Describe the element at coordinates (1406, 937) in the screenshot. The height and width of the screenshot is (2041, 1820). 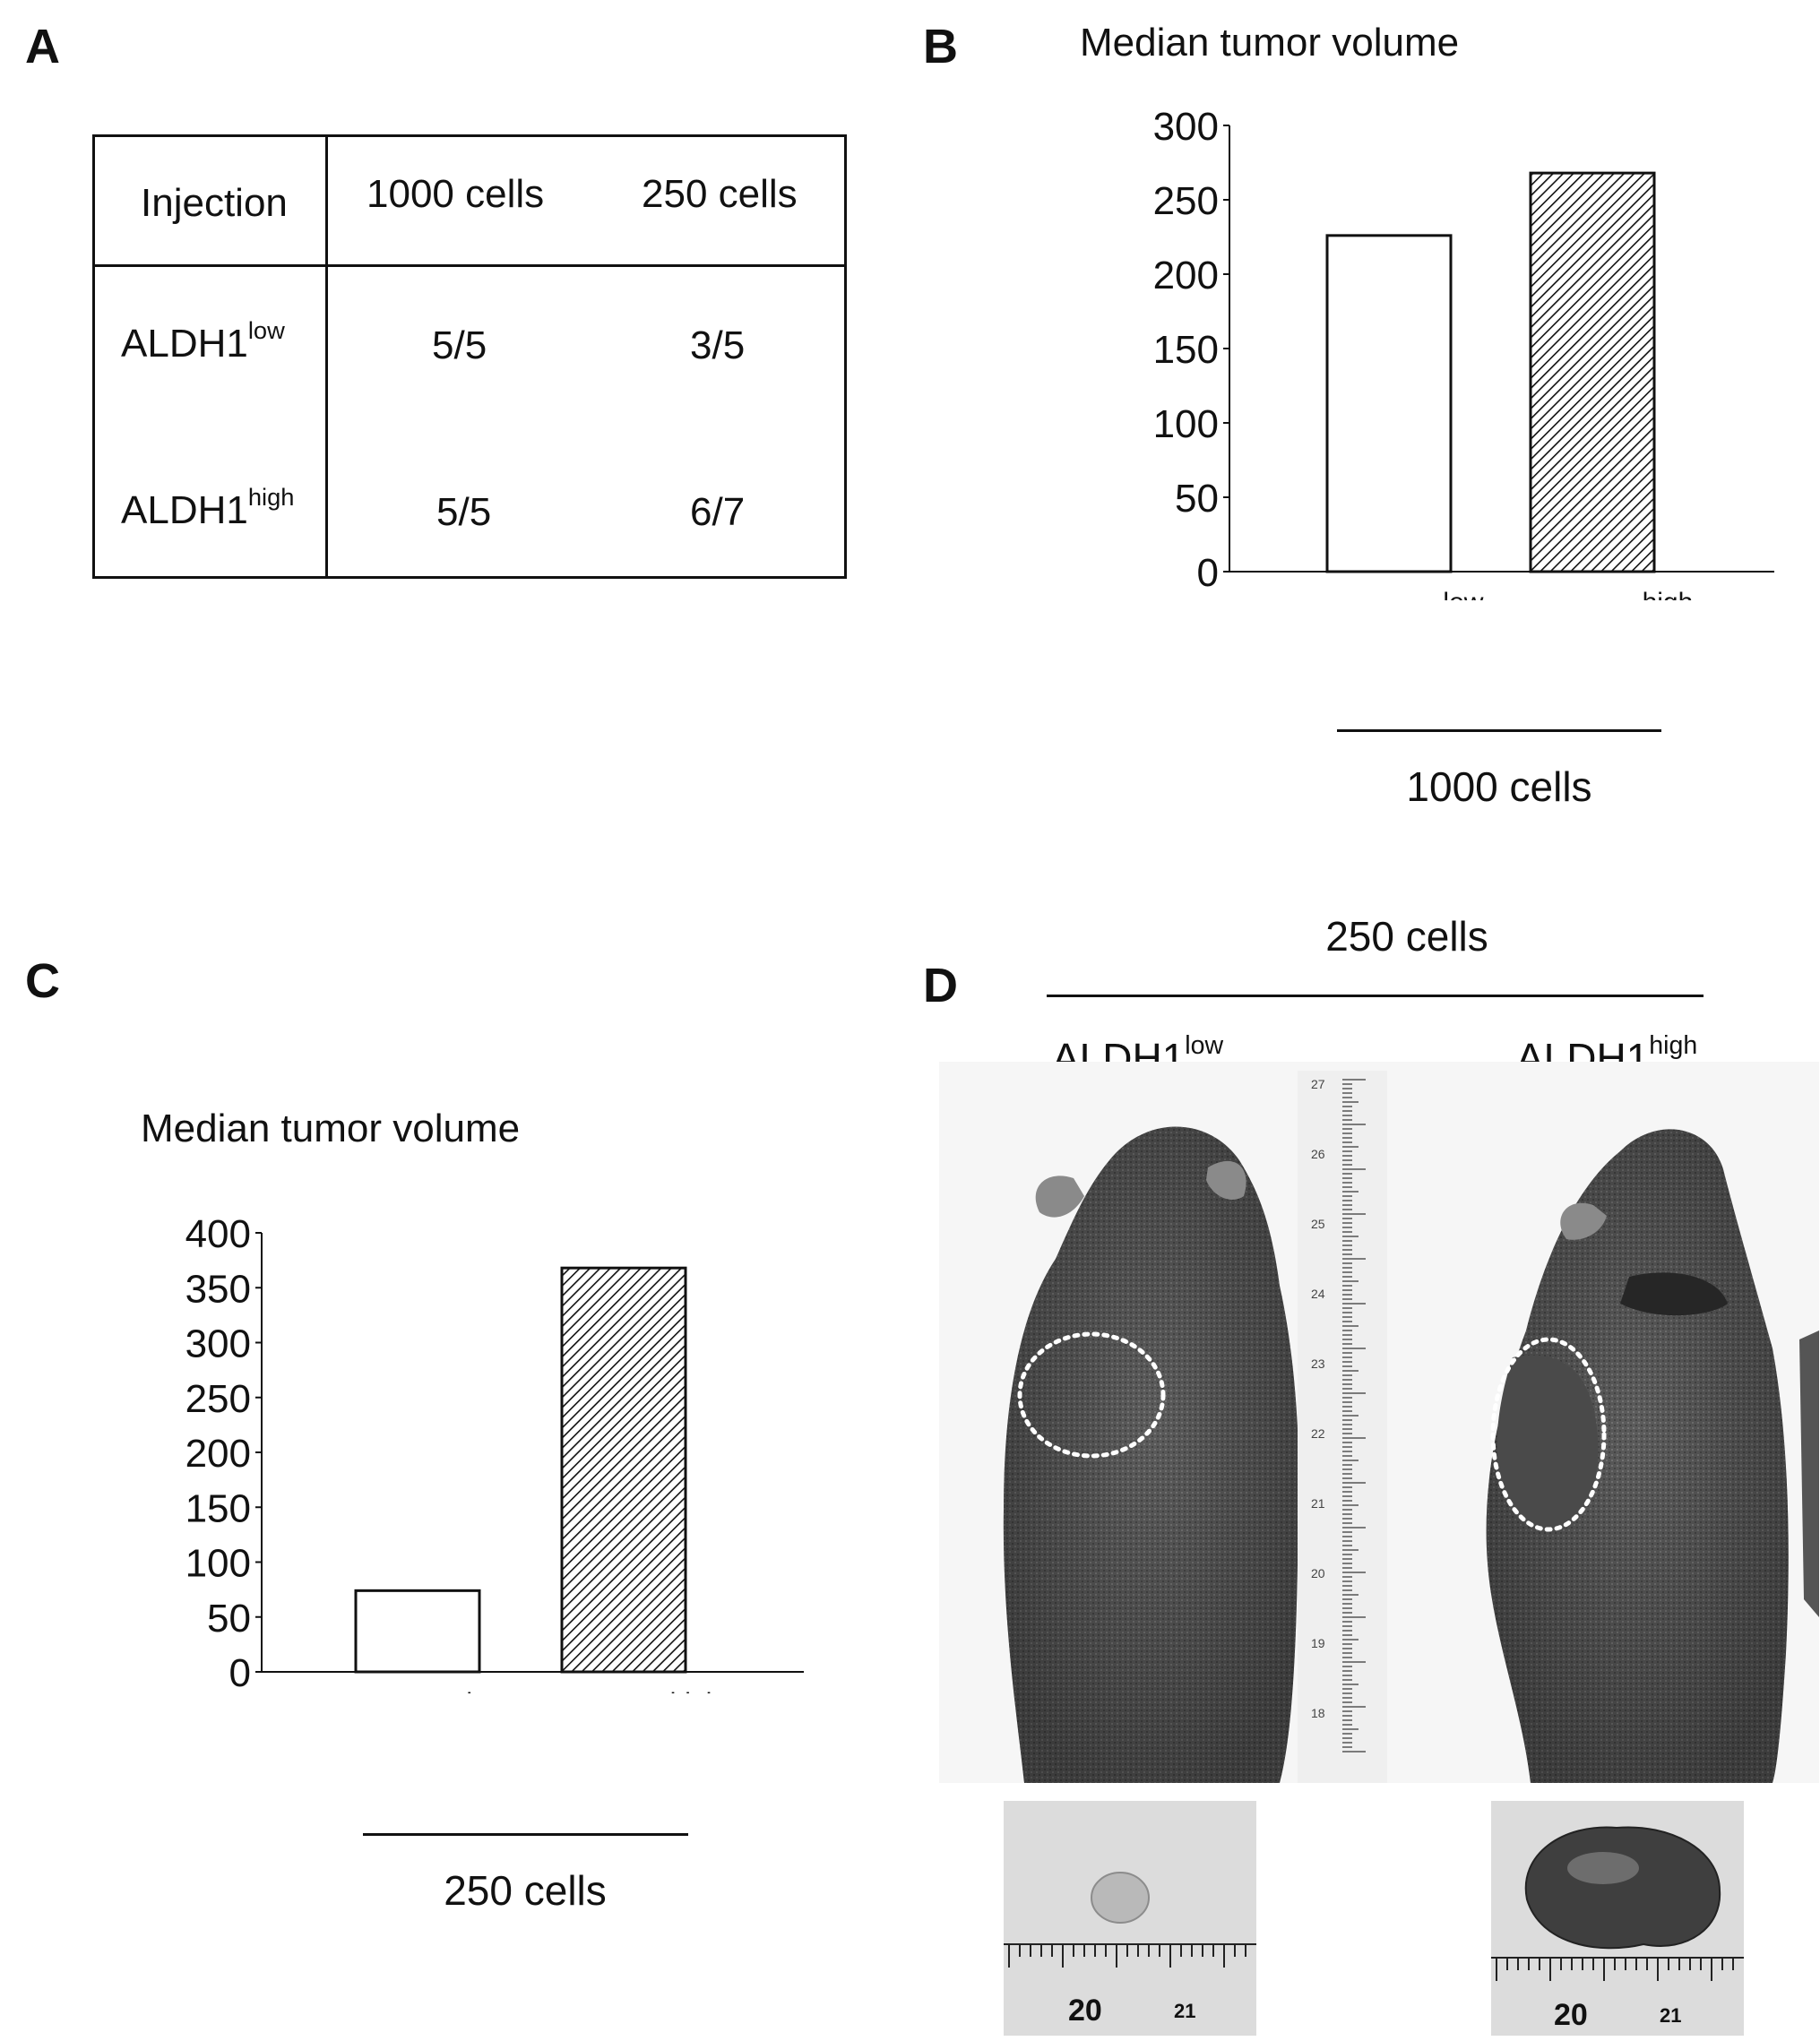
I see `panel-d-header: 250 cells` at that location.